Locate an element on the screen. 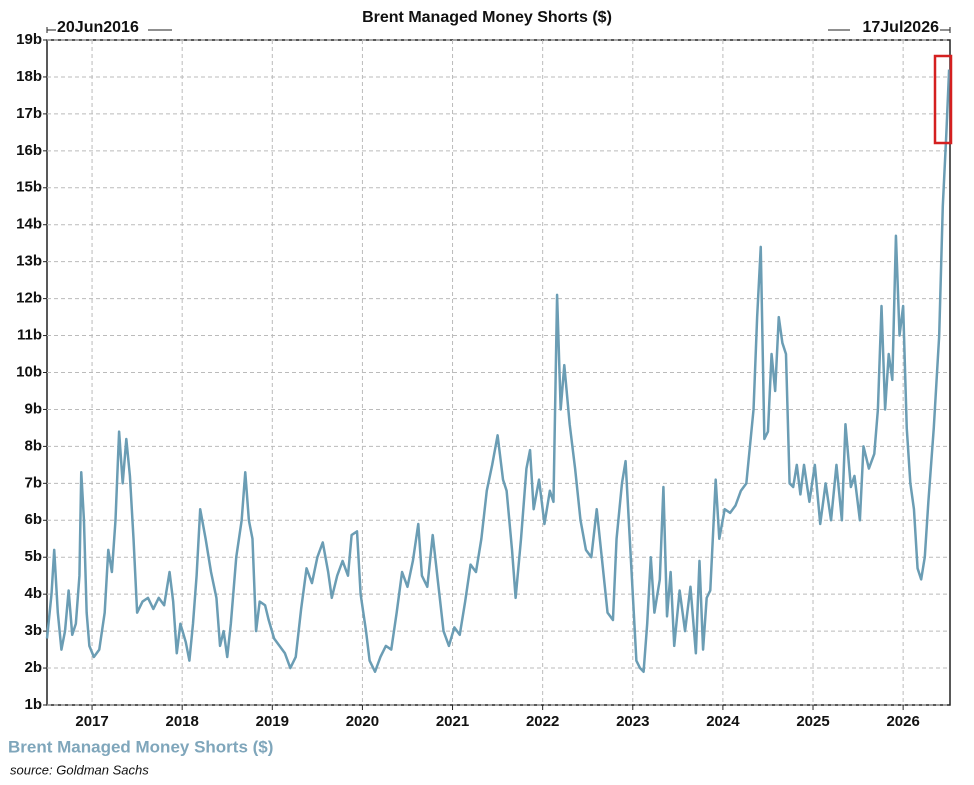  y-tick-label: 4b is located at coordinates (33, 593).